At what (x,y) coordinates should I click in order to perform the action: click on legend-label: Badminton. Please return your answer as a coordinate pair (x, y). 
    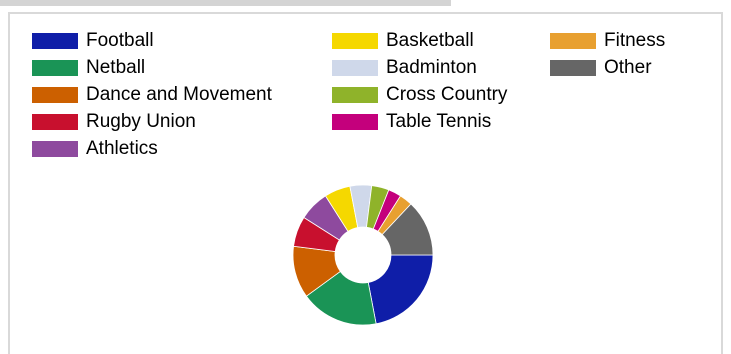
    Looking at the image, I should click on (431, 67).